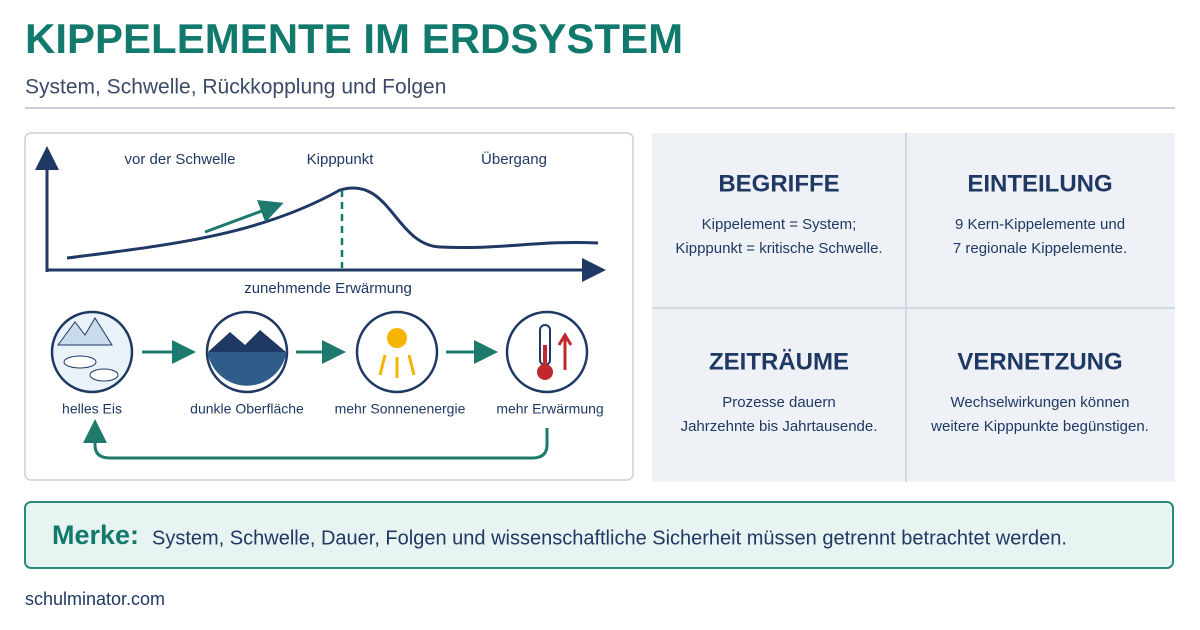 This screenshot has width=1200, height=630. Describe the element at coordinates (778, 402) in the screenshot. I see `card-text: Prozesse dauern` at that location.